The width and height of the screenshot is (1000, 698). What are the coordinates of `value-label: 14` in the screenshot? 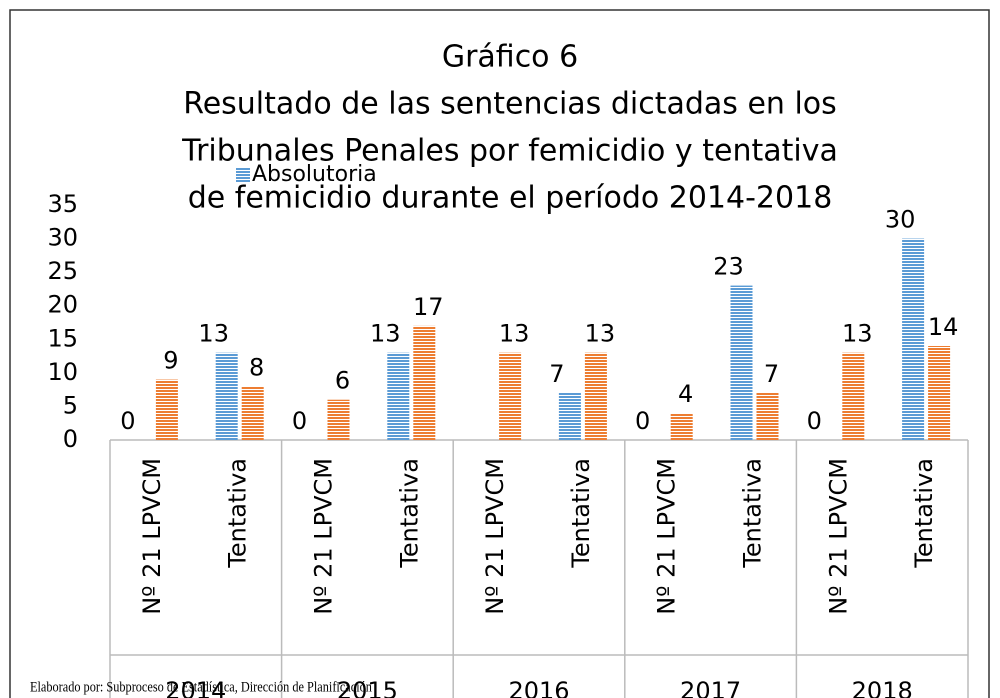 It's located at (943, 327).